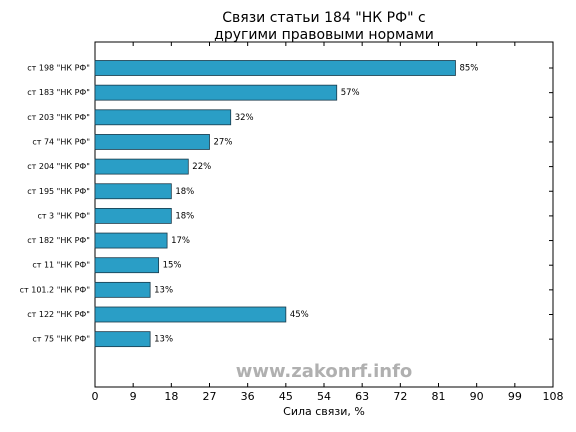 This screenshot has width=576, height=432. Describe the element at coordinates (468, 69) in the screenshot. I see `value-label: 85%` at that location.